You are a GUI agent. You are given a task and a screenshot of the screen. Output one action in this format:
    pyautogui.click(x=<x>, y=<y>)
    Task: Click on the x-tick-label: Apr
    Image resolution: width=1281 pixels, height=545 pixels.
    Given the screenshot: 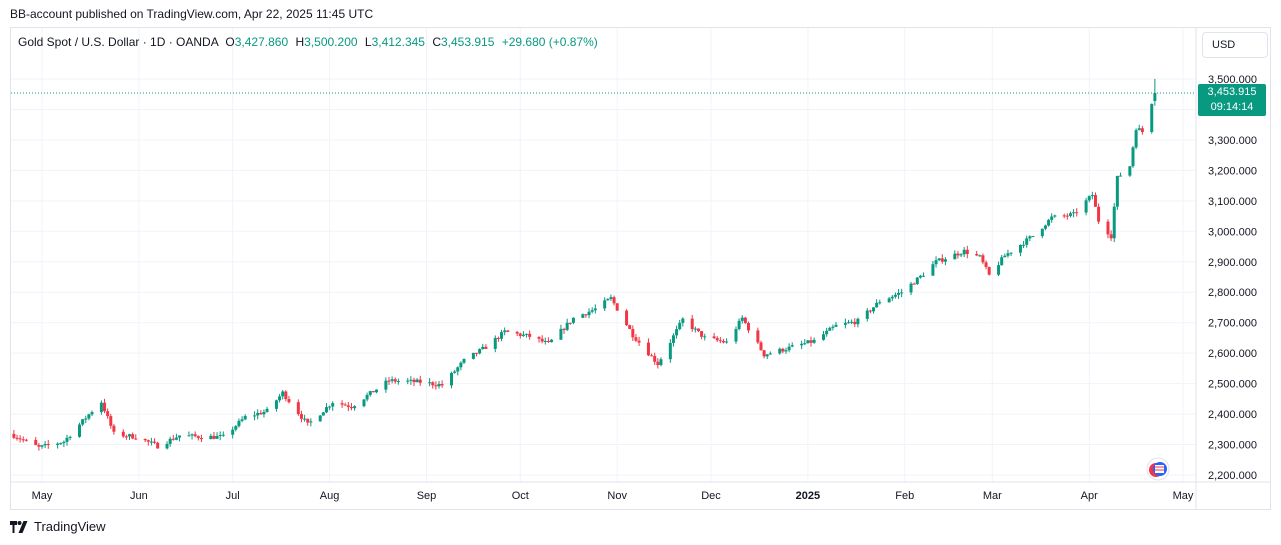 What is the action you would take?
    pyautogui.click(x=1089, y=496)
    